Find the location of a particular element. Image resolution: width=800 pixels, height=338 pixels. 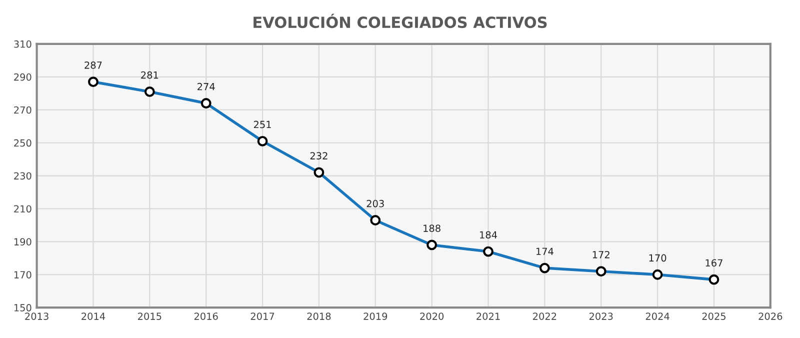

data-label: 184 is located at coordinates (488, 235).